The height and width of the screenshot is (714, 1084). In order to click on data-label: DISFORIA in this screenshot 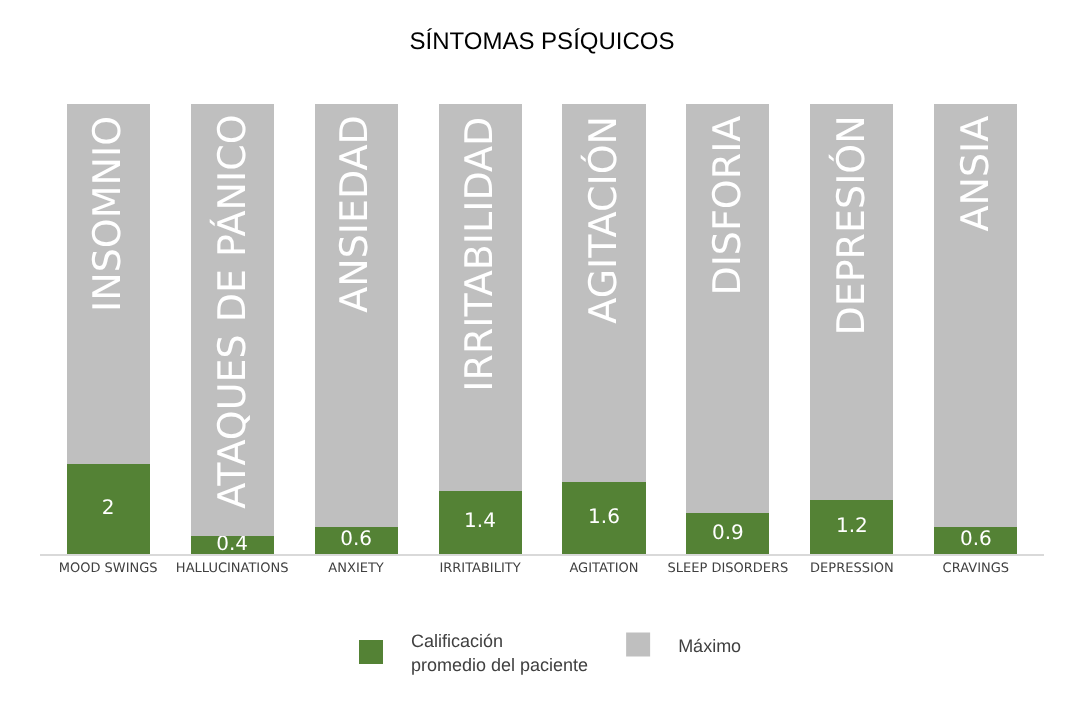, I will do `click(728, 205)`.